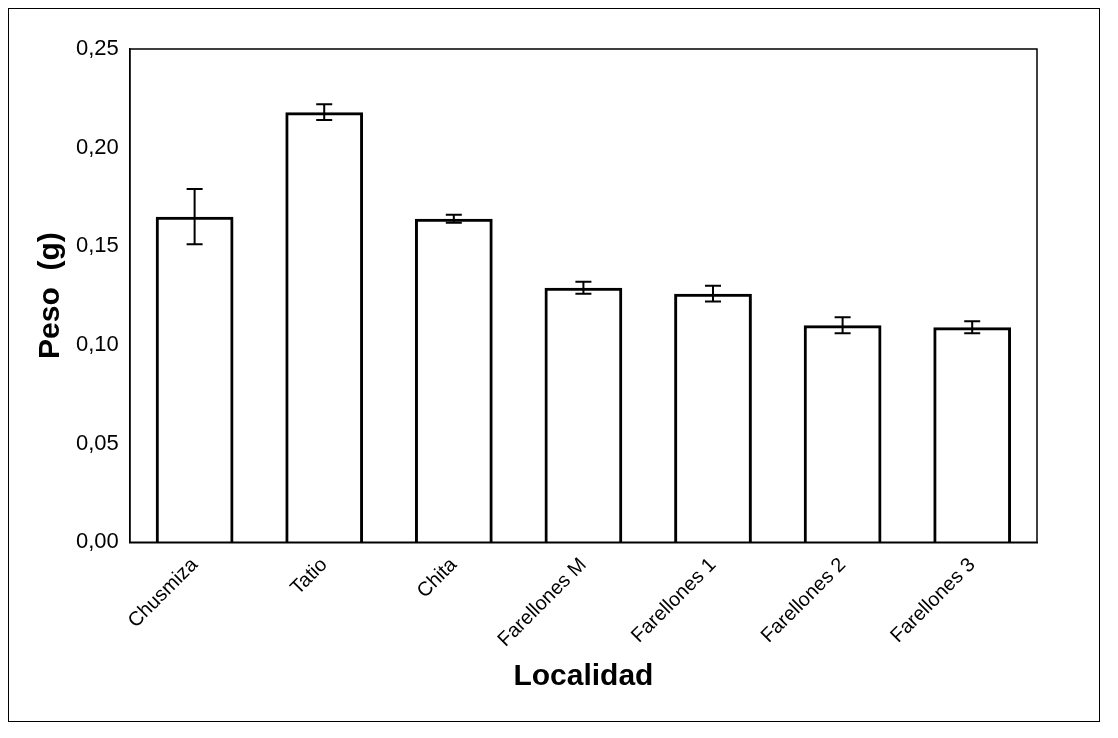 The height and width of the screenshot is (738, 1118). Describe the element at coordinates (583, 675) in the screenshot. I see `x-axis-title: Localidad` at that location.